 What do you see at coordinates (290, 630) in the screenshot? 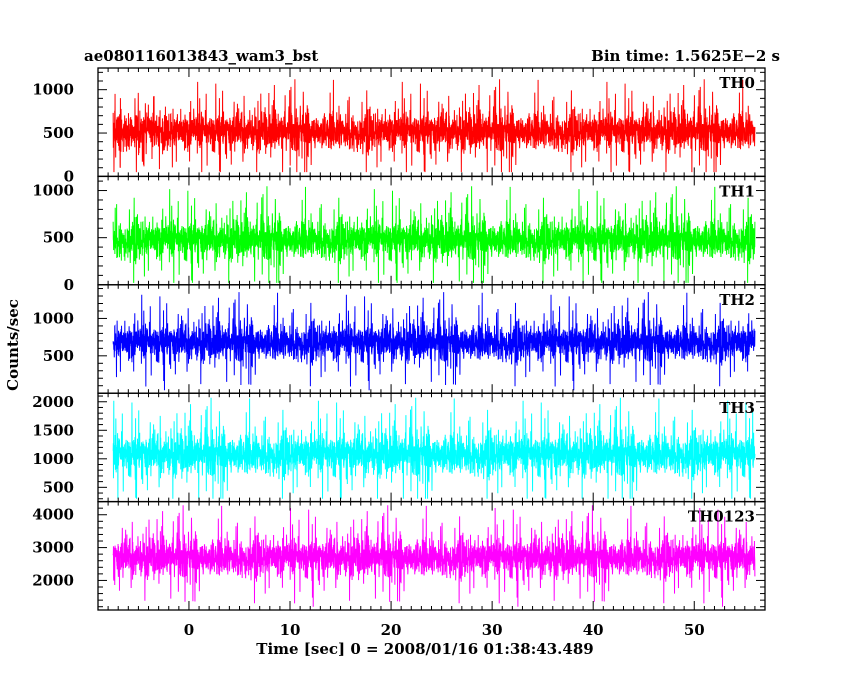
I see `x-tick-label: 10` at bounding box center [290, 630].